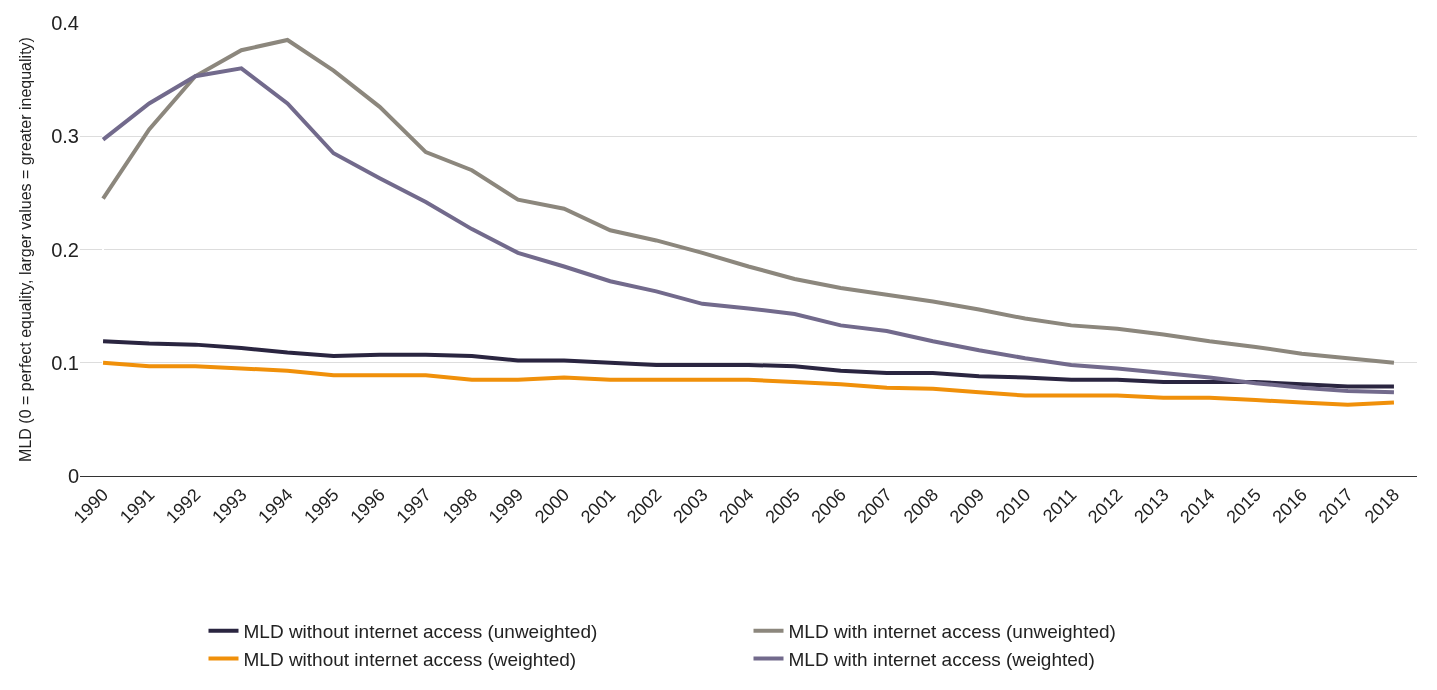 The height and width of the screenshot is (690, 1437). I want to click on y-tick-label: 0.2, so click(65, 249).